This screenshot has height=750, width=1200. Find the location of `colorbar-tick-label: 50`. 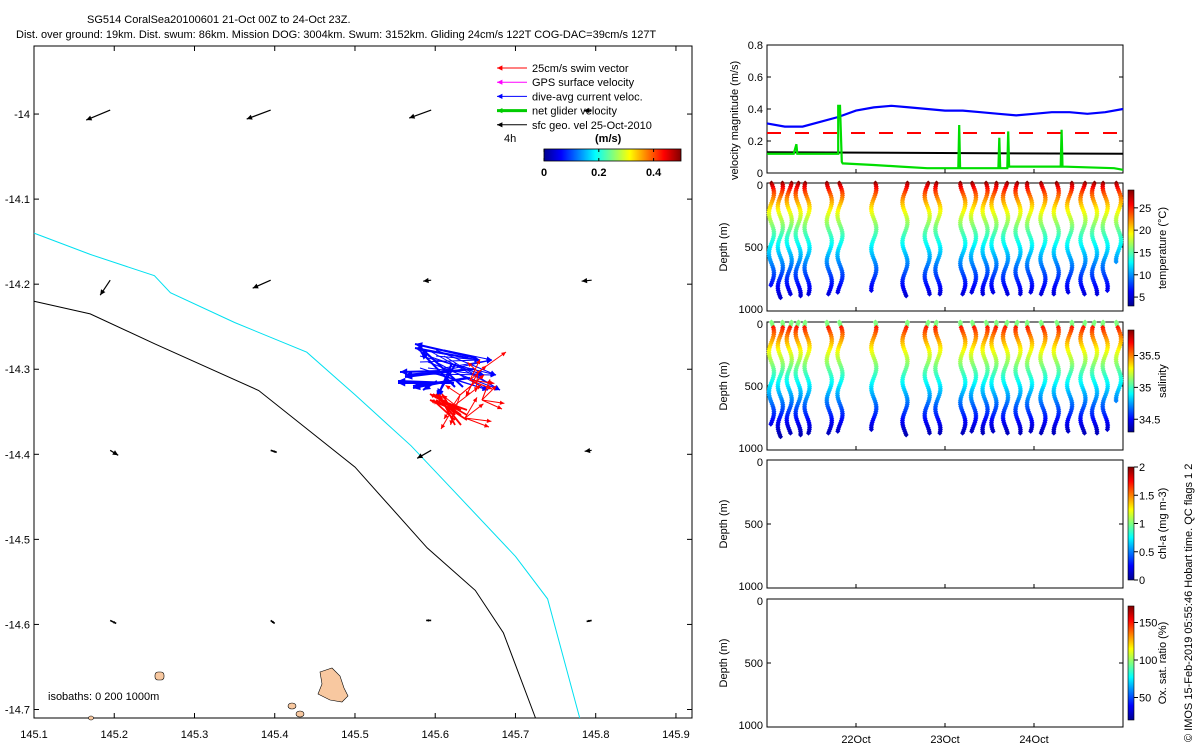

colorbar-tick-label: 50 is located at coordinates (1145, 699).